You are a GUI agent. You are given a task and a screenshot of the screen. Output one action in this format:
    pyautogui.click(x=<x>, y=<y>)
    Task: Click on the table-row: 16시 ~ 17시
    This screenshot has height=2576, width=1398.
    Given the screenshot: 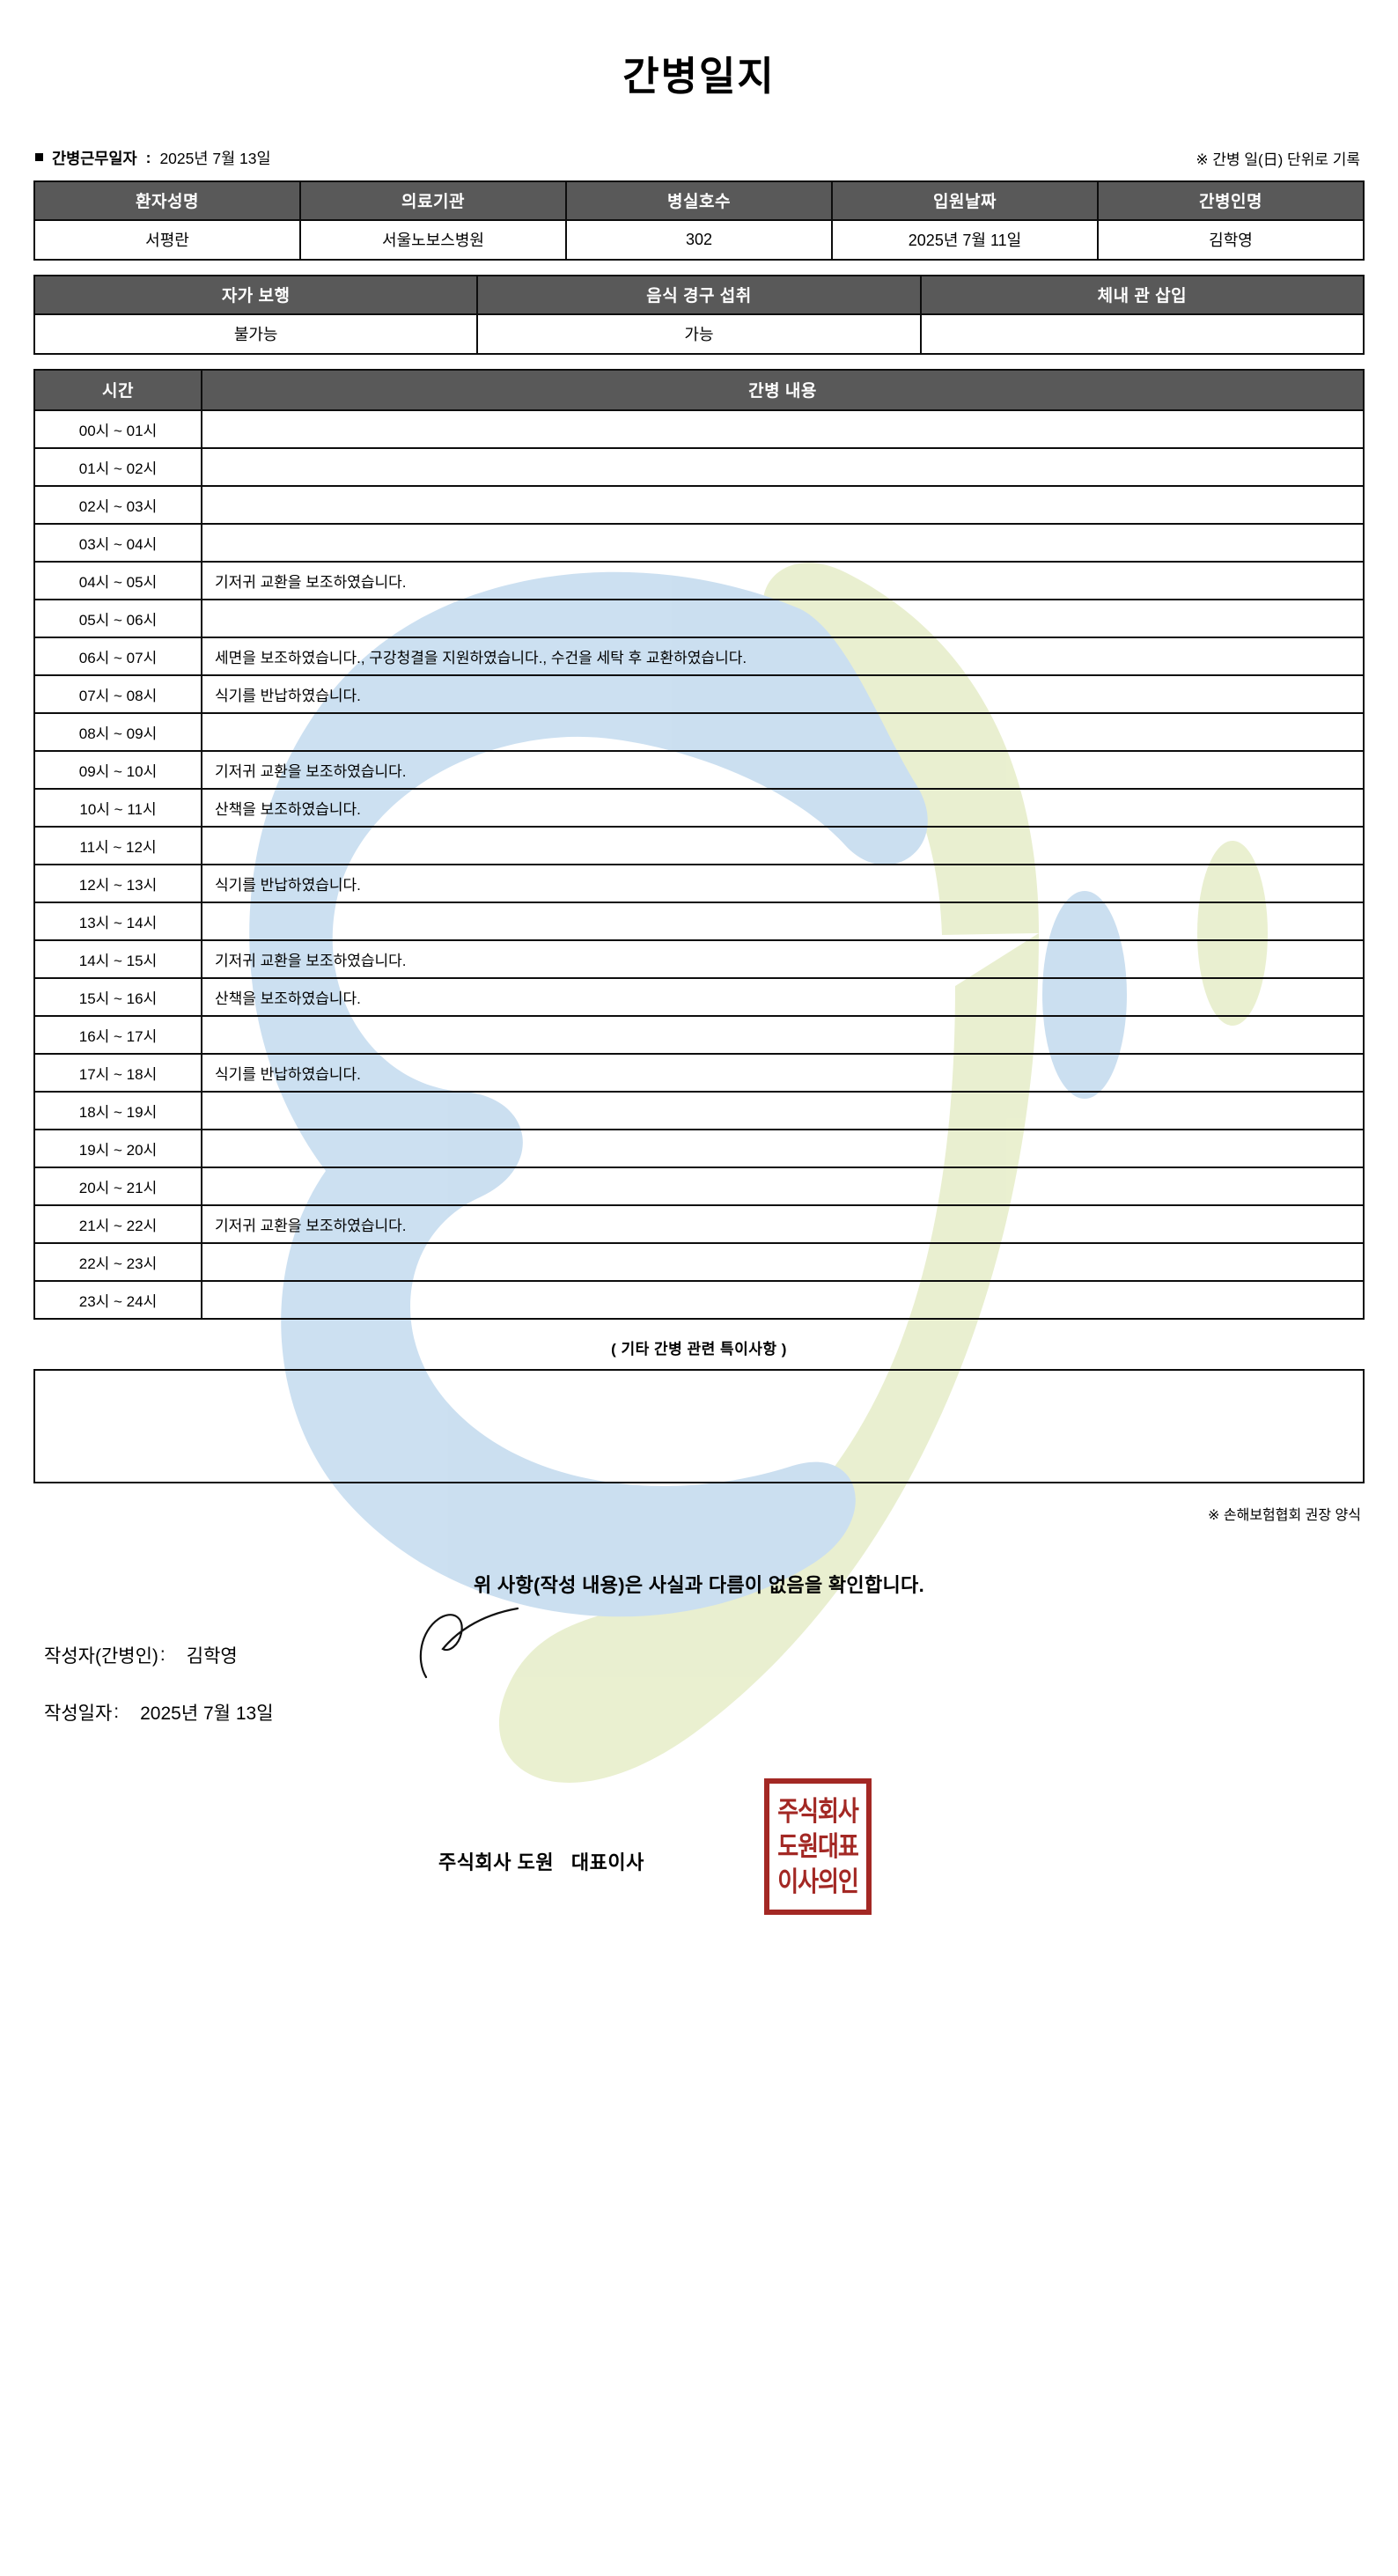 What is the action you would take?
    pyautogui.click(x=699, y=1034)
    